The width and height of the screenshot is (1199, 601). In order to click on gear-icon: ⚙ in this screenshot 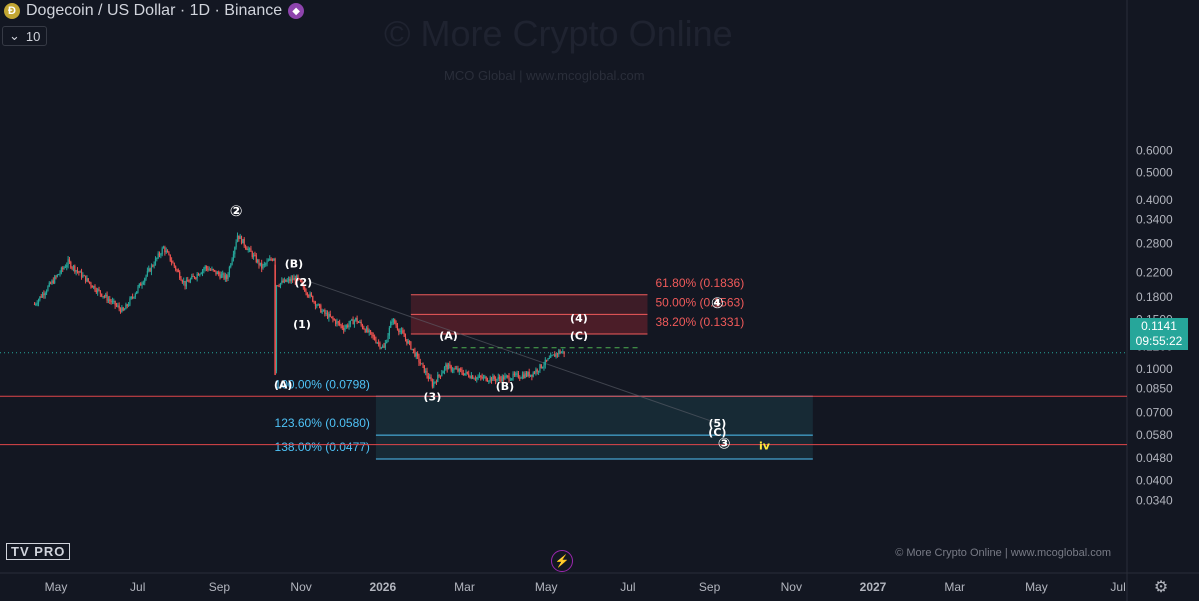, I will do `click(1161, 587)`.